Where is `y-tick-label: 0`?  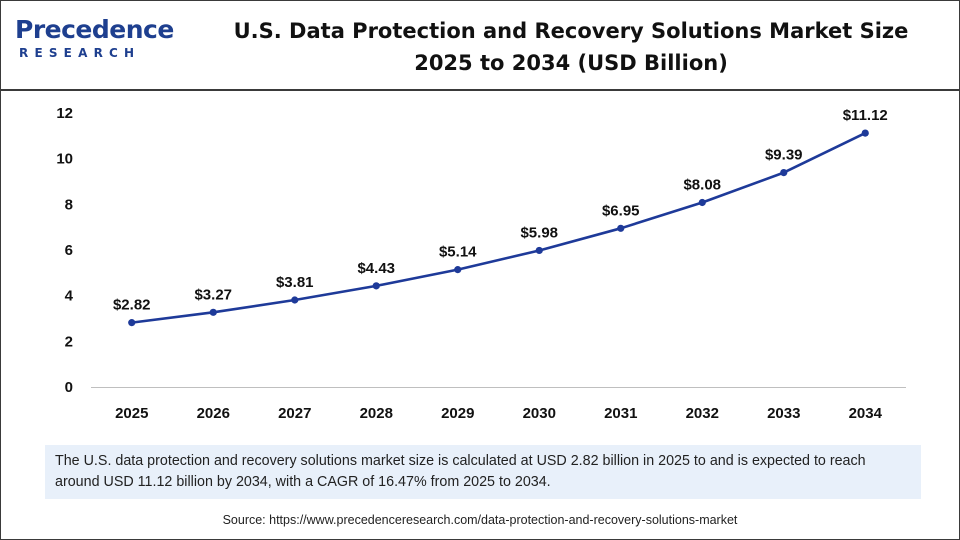
y-tick-label: 0 is located at coordinates (69, 387).